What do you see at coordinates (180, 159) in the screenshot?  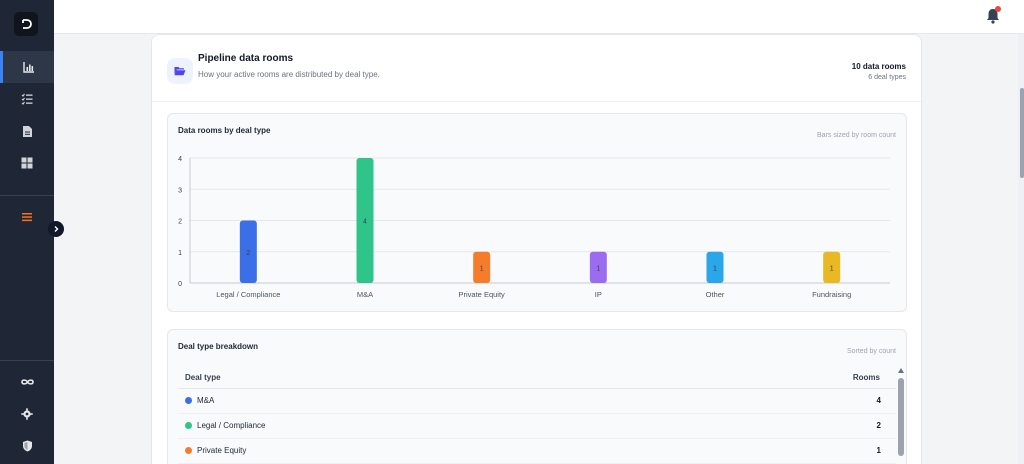 I see `y-tick-label: 4` at bounding box center [180, 159].